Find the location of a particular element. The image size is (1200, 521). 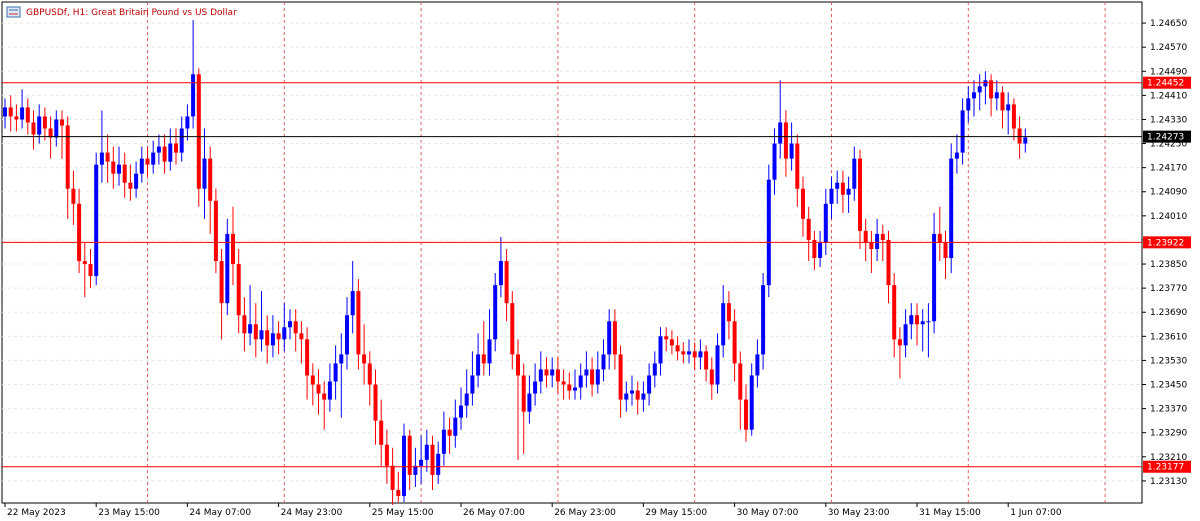

y-tick-label: 1.24490 is located at coordinates (1168, 72).